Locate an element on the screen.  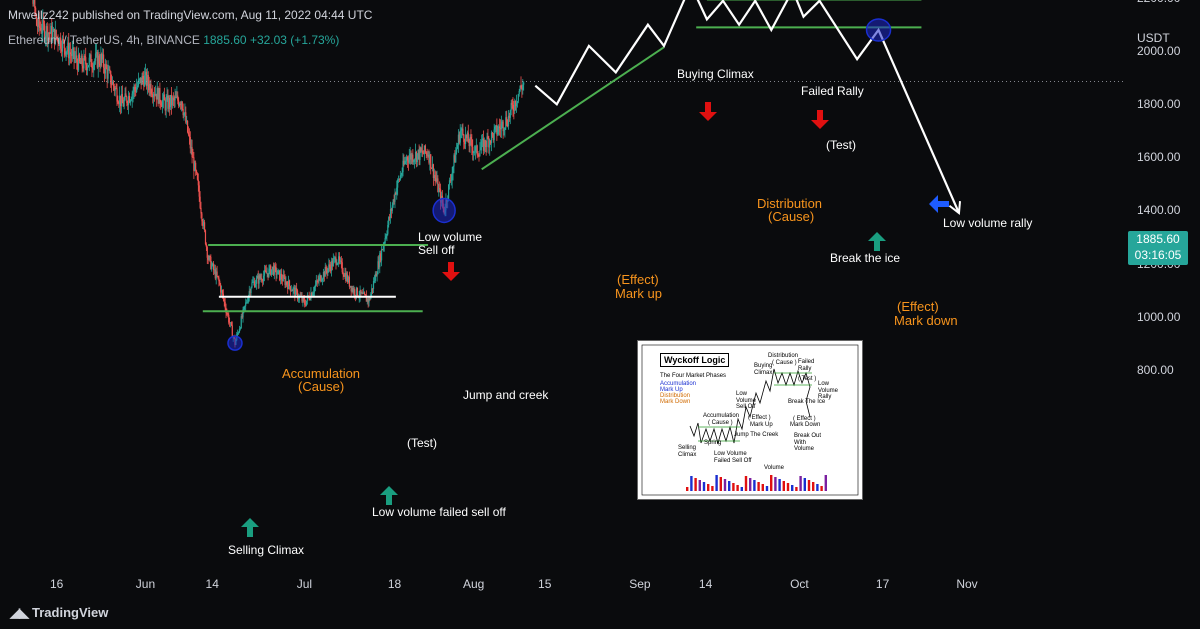
x-tick-label: 18 is located at coordinates (394, 584).